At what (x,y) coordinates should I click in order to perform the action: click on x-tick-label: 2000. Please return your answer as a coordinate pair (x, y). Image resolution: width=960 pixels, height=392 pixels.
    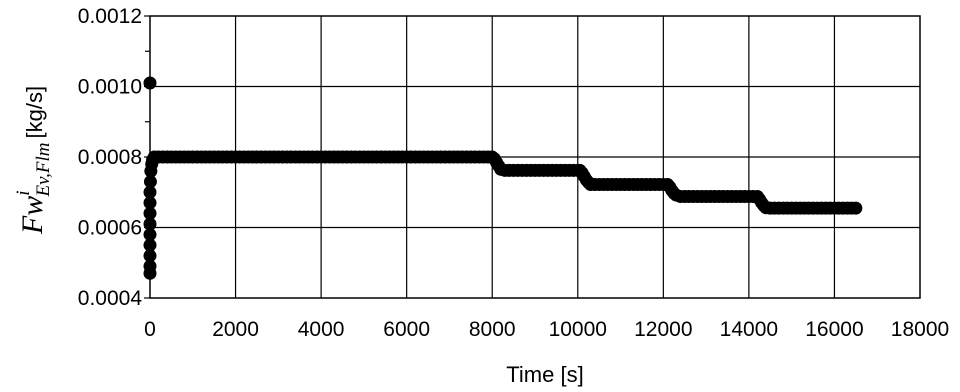
    Looking at the image, I should click on (235, 329).